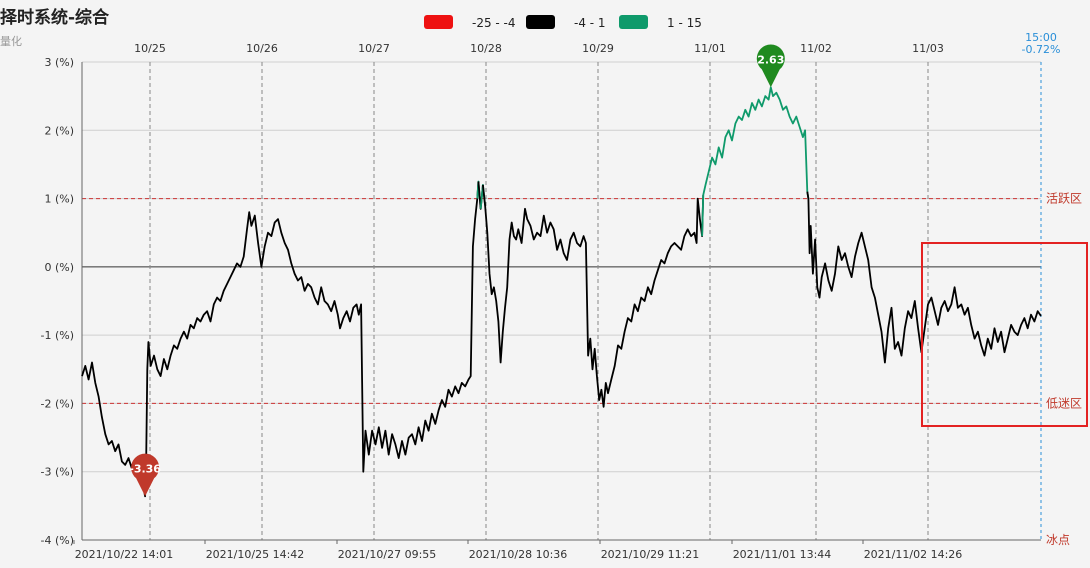 The height and width of the screenshot is (568, 1090). What do you see at coordinates (374, 48) in the screenshot?
I see `top-date-label: 10/27` at bounding box center [374, 48].